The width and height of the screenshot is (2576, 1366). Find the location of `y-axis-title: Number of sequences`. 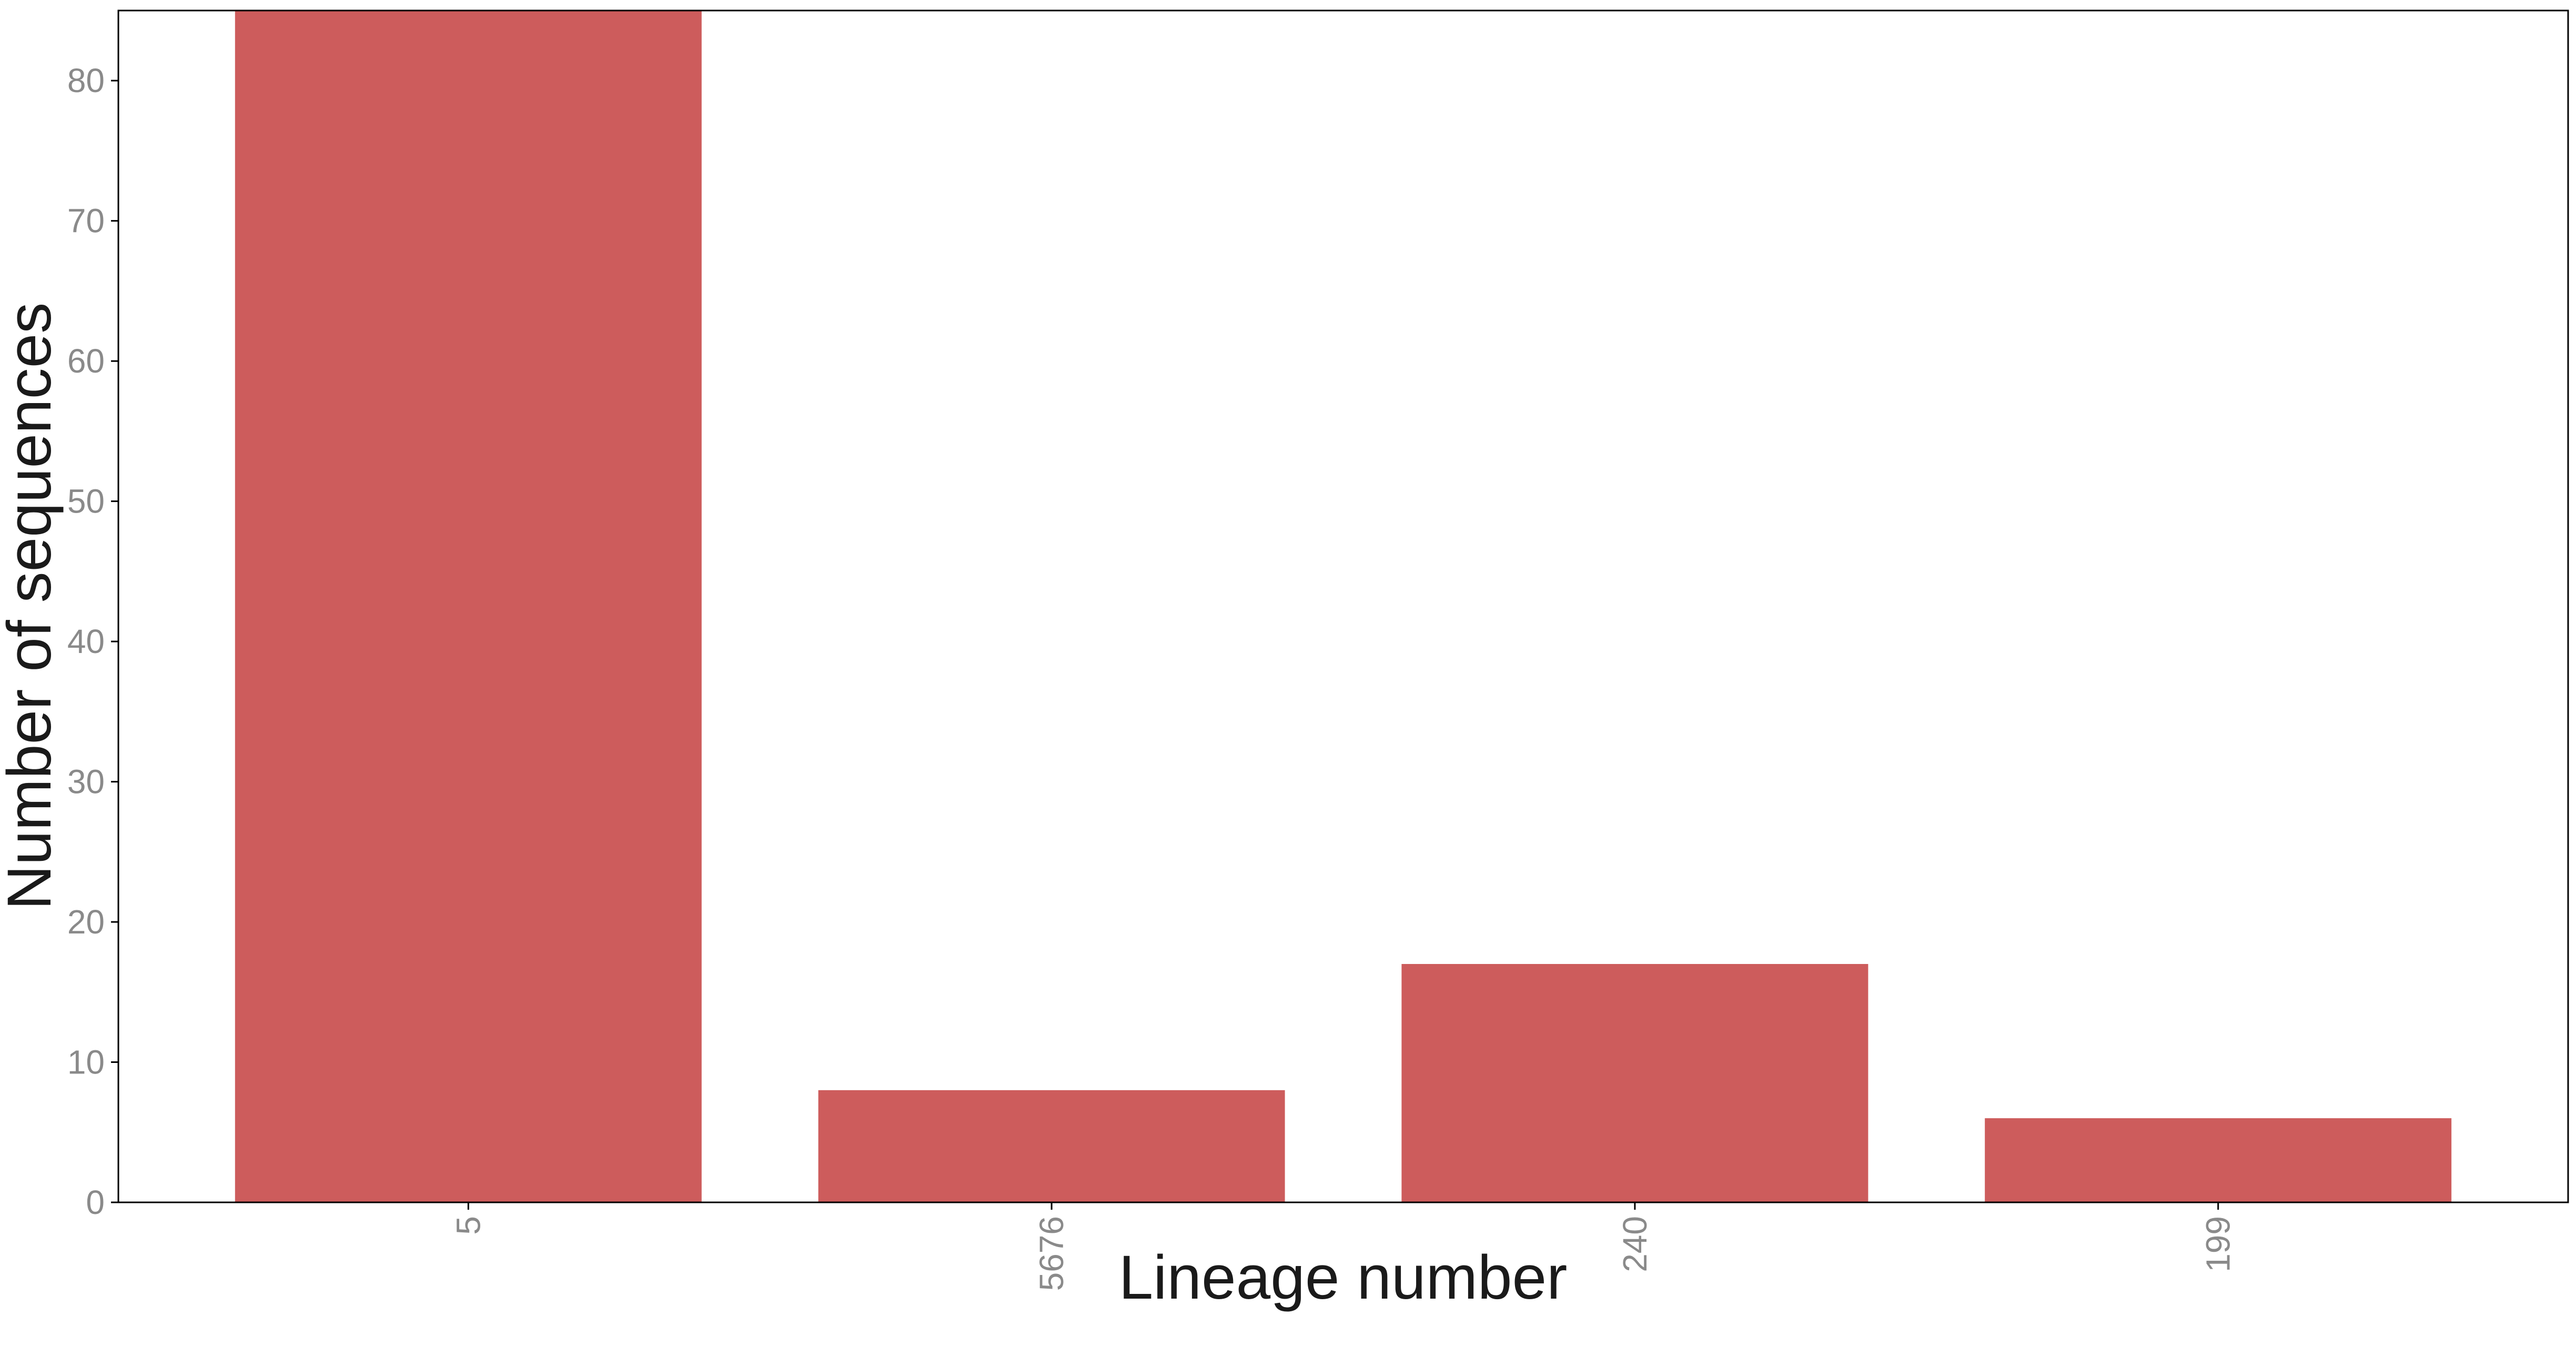

y-axis-title: Number of sequences is located at coordinates (32, 606).